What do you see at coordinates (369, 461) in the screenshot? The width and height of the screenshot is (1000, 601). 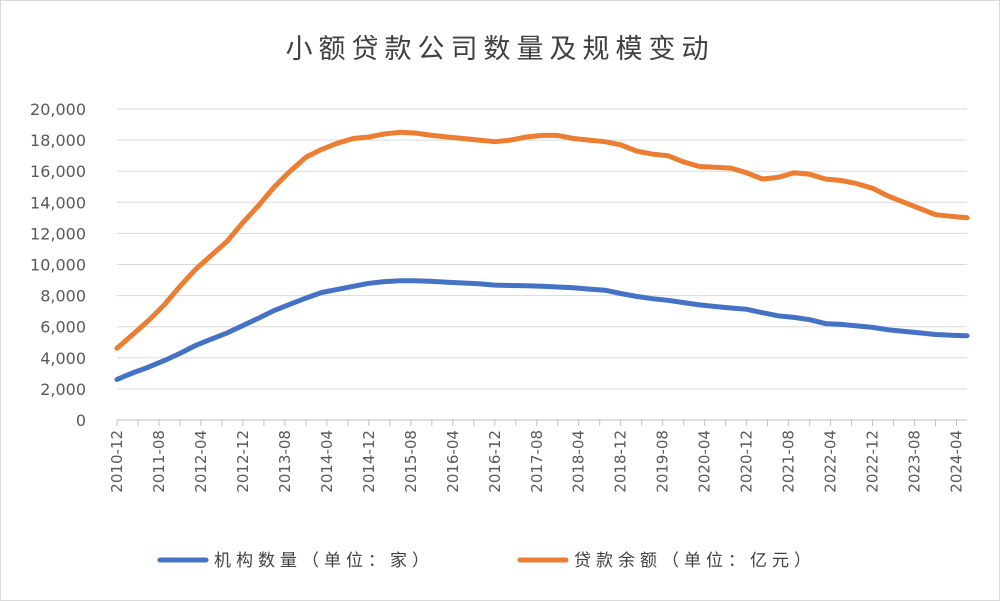 I see `x-tick-label: 2014-12` at bounding box center [369, 461].